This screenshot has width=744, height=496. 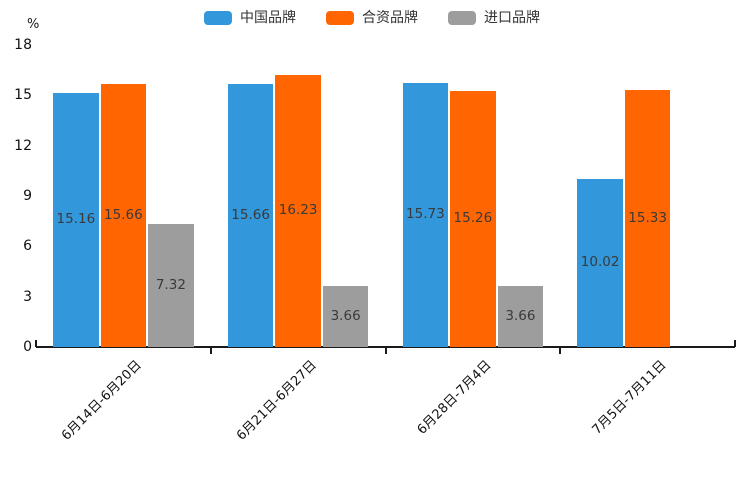 What do you see at coordinates (390, 18) in the screenshot?
I see `legend-item-label: 合资品牌` at bounding box center [390, 18].